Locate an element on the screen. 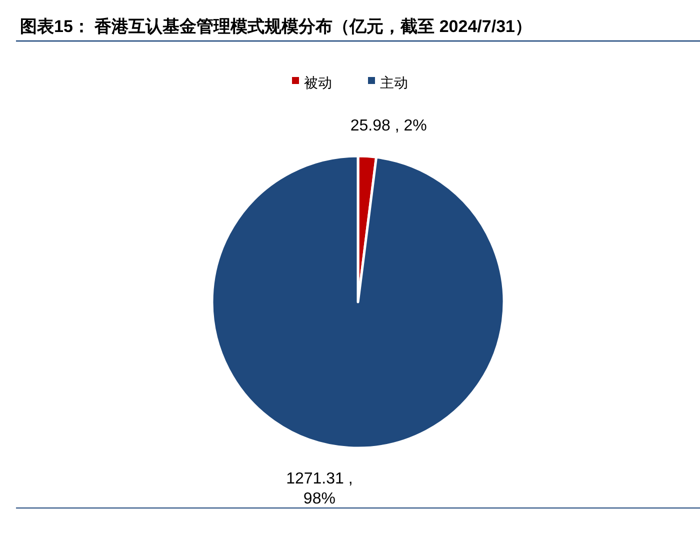 The image size is (700, 535). legend-label: 主动 is located at coordinates (394, 82).